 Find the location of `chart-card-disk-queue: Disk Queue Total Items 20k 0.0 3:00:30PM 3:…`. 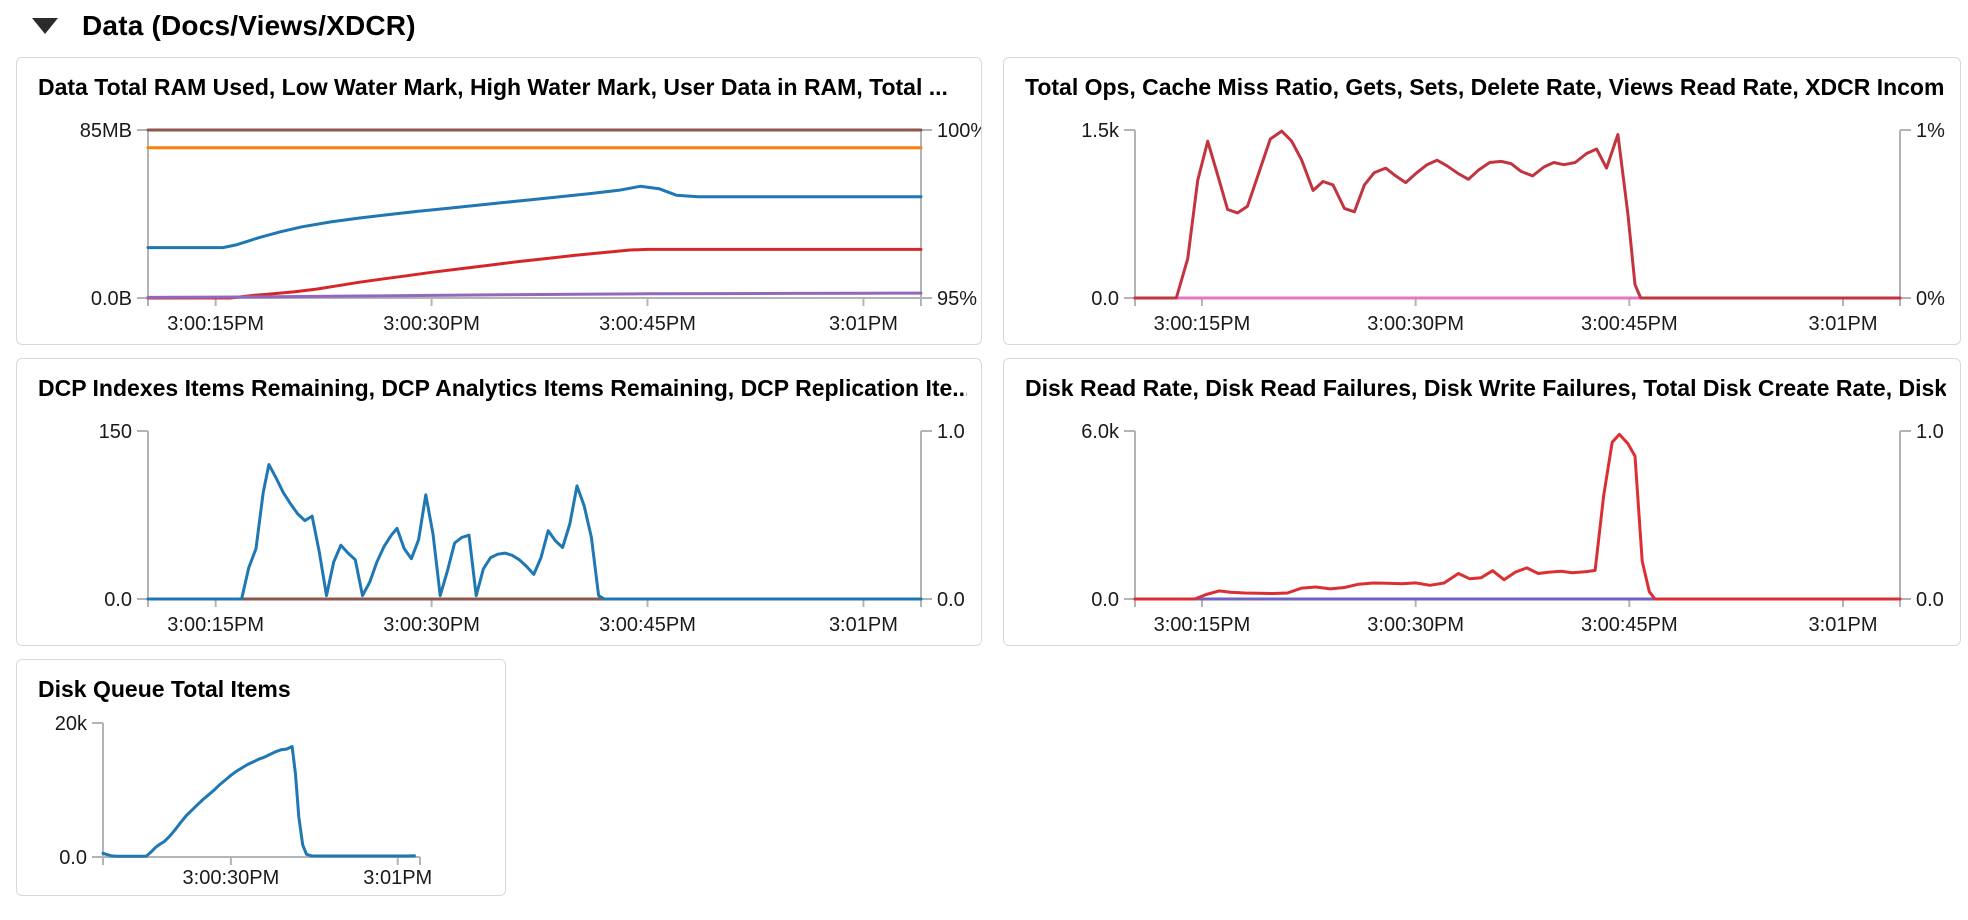

chart-card-disk-queue: Disk Queue Total Items 20k 0.0 3:00:30PM 3:… is located at coordinates (261, 777).